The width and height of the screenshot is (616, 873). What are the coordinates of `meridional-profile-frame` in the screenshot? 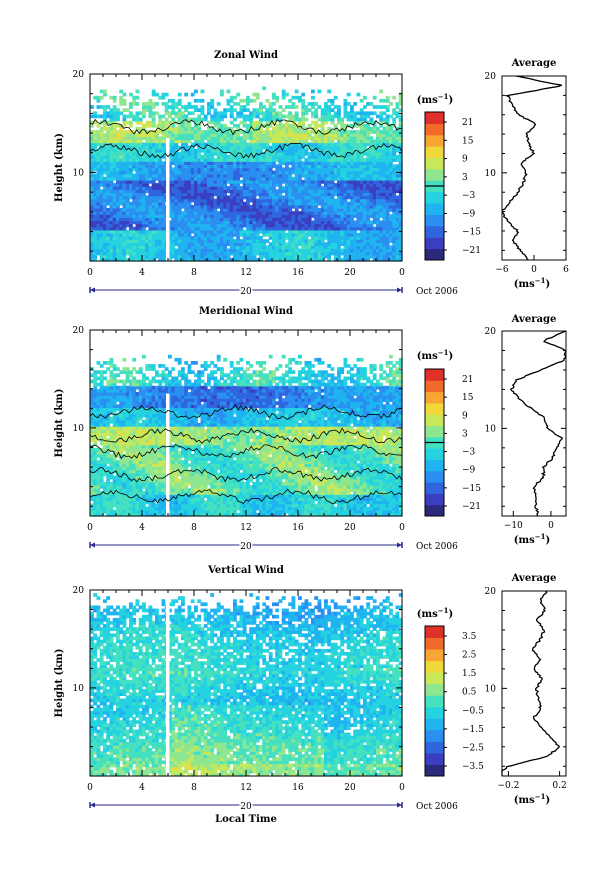 It's located at (534, 423).